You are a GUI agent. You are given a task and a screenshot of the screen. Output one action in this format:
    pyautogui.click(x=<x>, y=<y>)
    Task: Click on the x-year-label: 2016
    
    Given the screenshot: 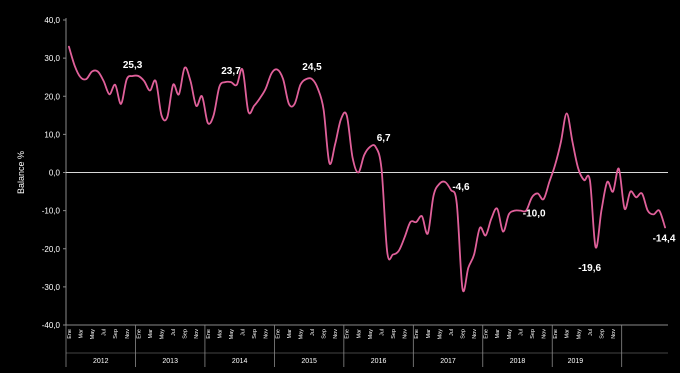 What is the action you would take?
    pyautogui.click(x=379, y=361)
    